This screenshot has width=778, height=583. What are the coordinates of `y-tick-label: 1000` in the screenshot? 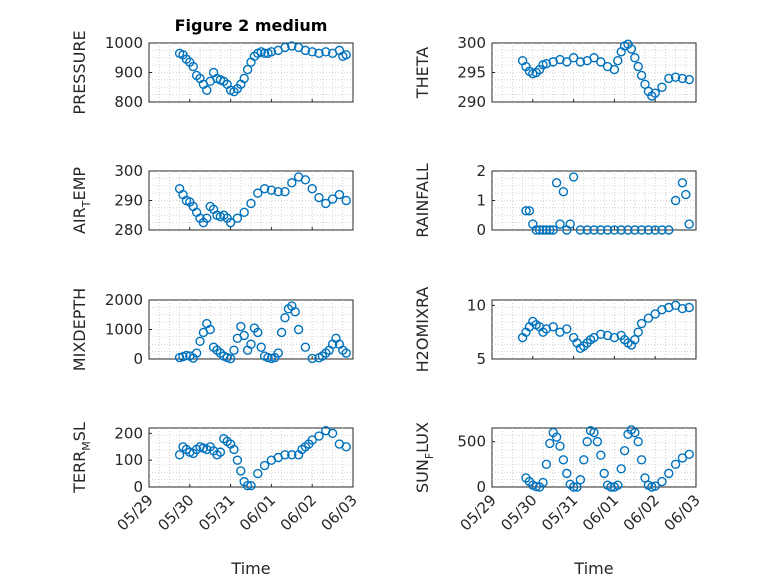 It's located at (124, 330).